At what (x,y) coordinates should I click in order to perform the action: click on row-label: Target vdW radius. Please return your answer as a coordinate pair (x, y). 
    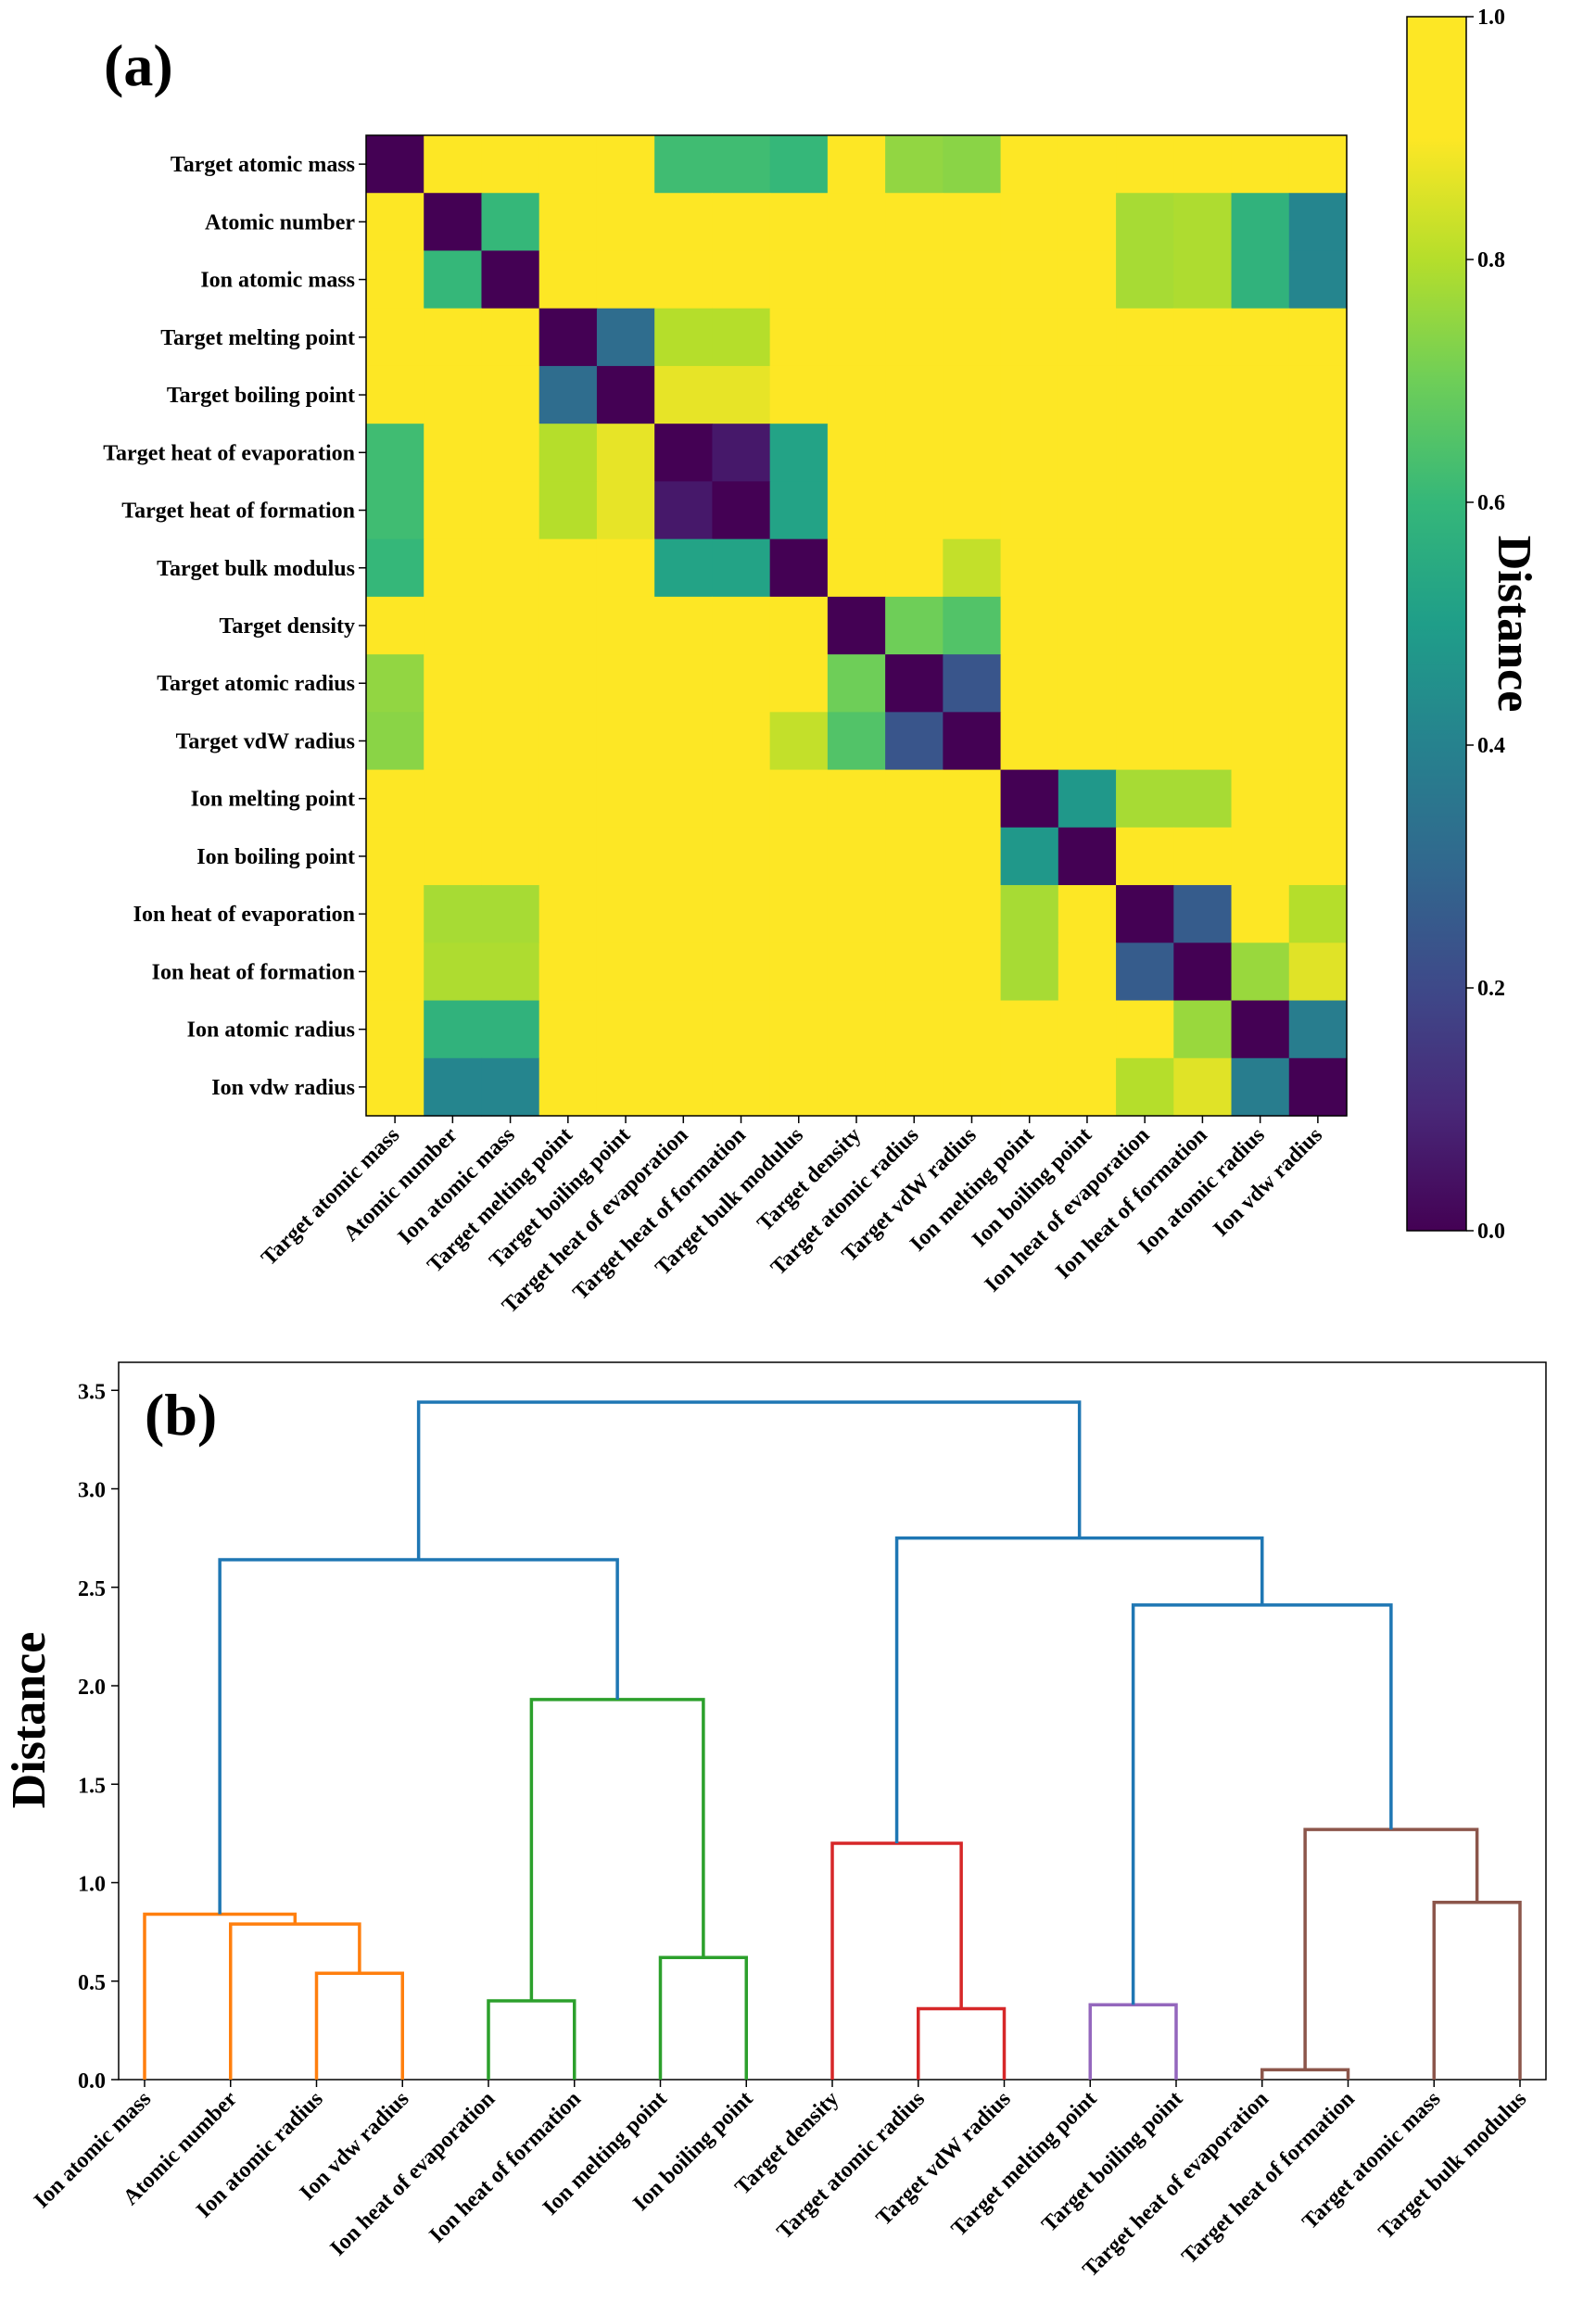
    Looking at the image, I should click on (265, 741).